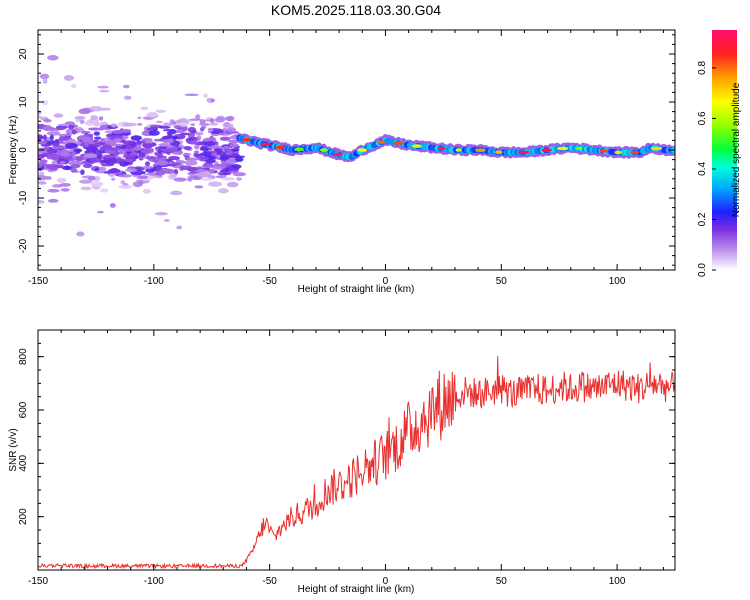  What do you see at coordinates (23, 463) in the screenshot?
I see `y-tick-label: 400` at bounding box center [23, 463].